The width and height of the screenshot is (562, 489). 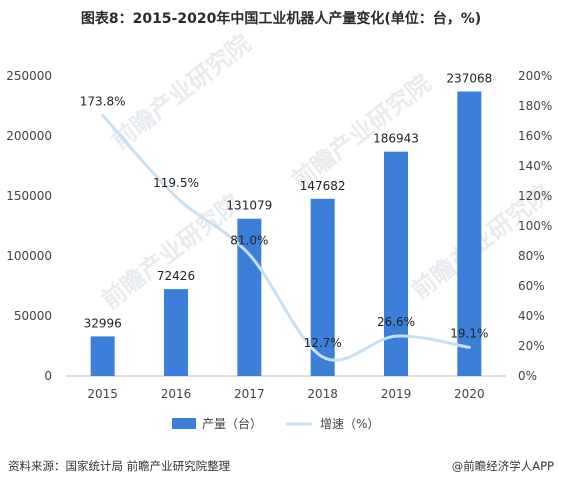 I want to click on legend-bar-label: 产量（台）, so click(x=232, y=423).